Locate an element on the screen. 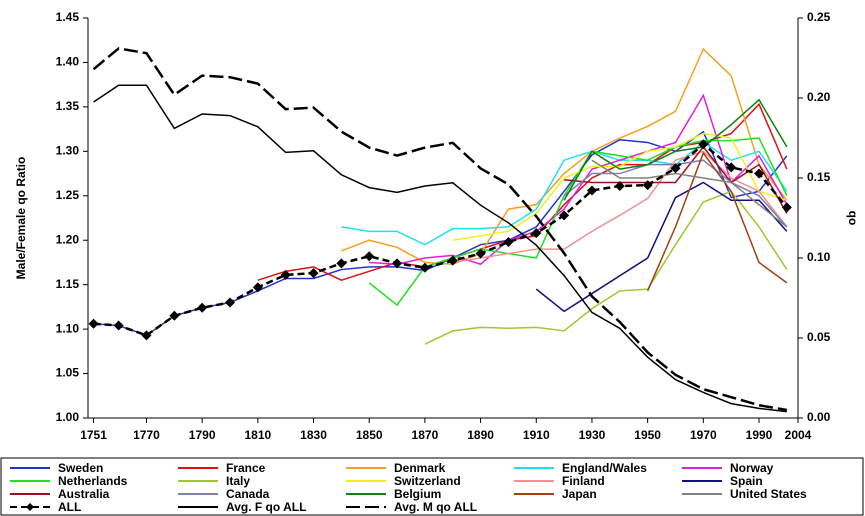 The height and width of the screenshot is (516, 865). y2-tick-label: 0.05 is located at coordinates (819, 337).